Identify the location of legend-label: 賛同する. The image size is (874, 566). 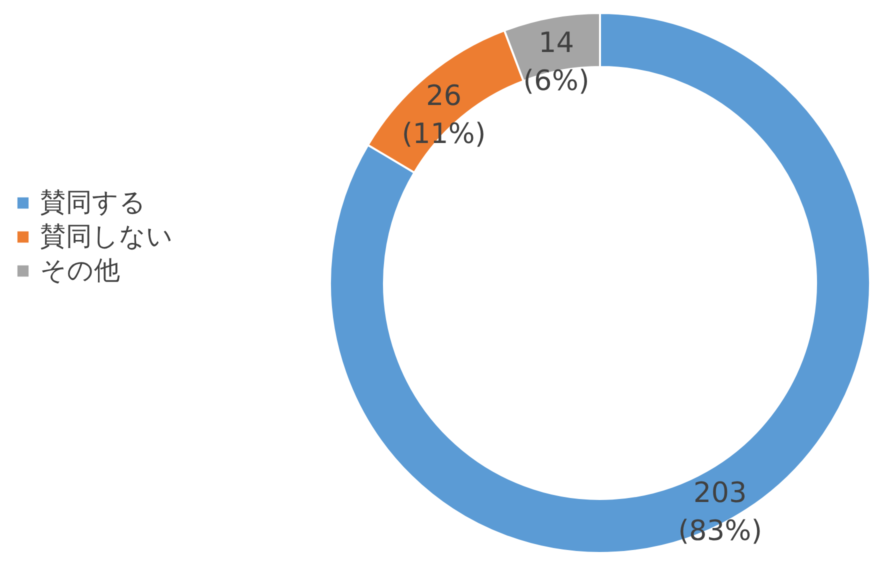
(93, 203).